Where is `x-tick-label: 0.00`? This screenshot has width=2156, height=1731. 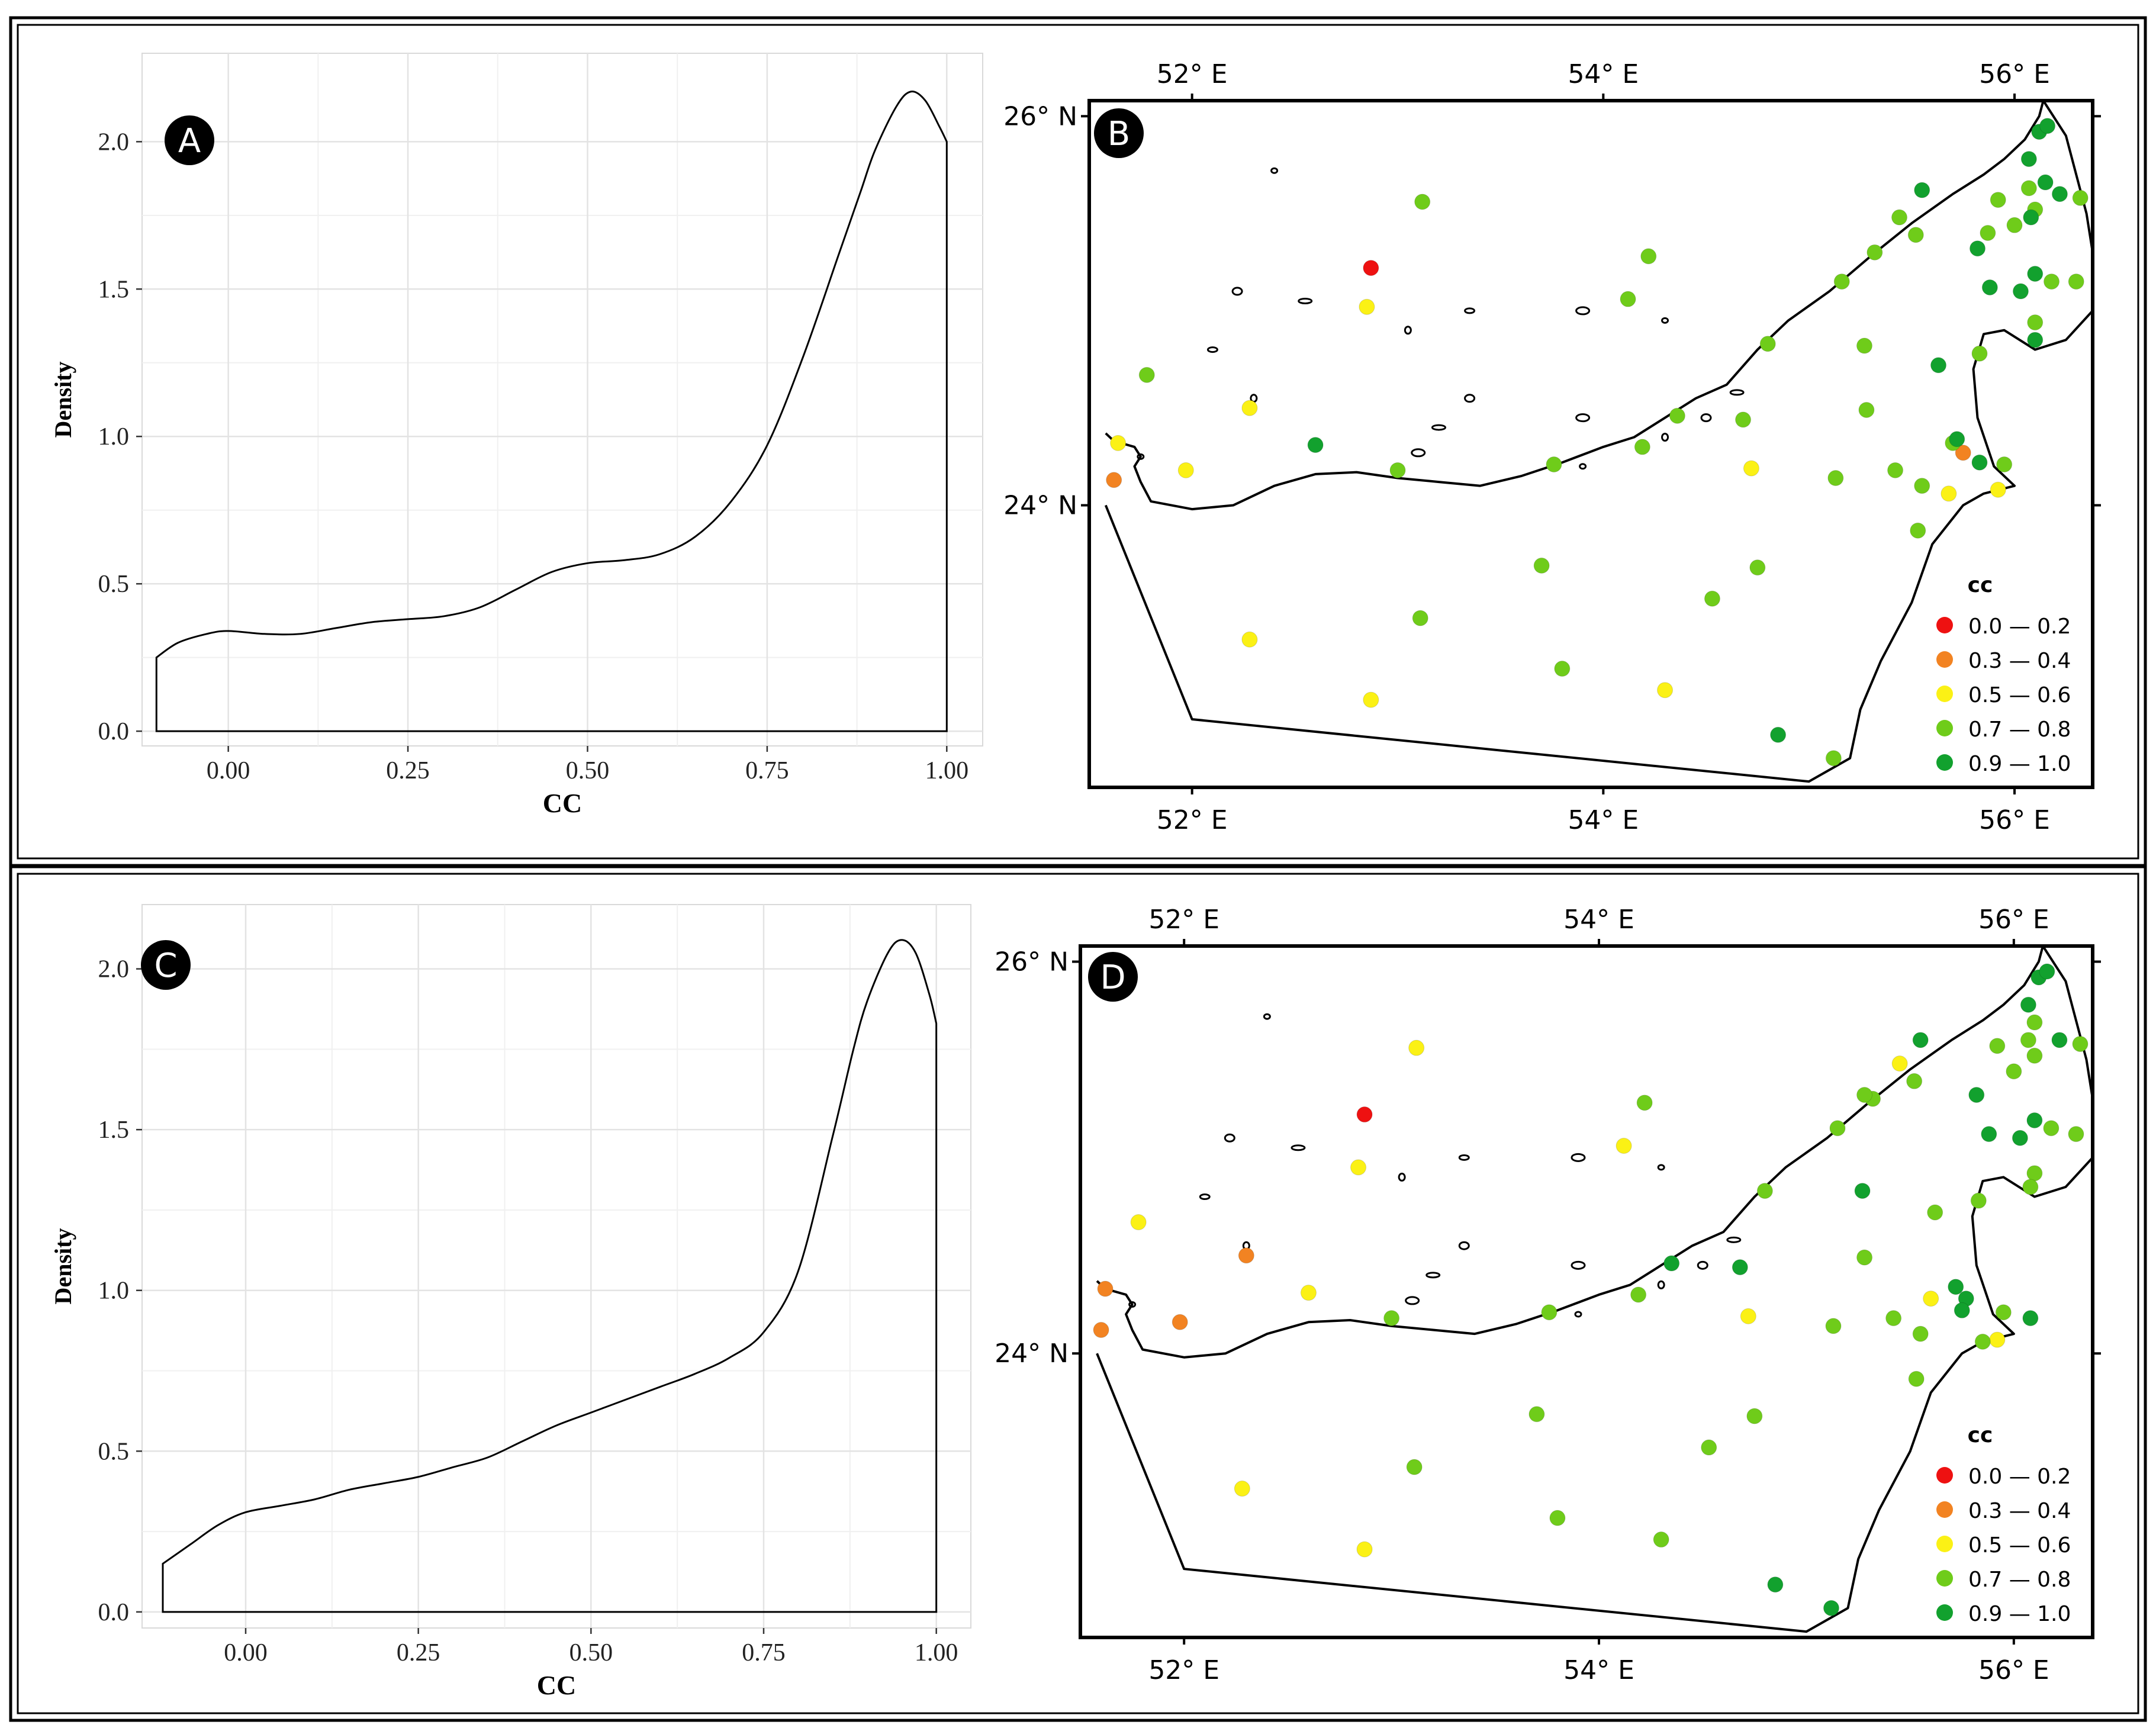
x-tick-label: 0.00 is located at coordinates (228, 770).